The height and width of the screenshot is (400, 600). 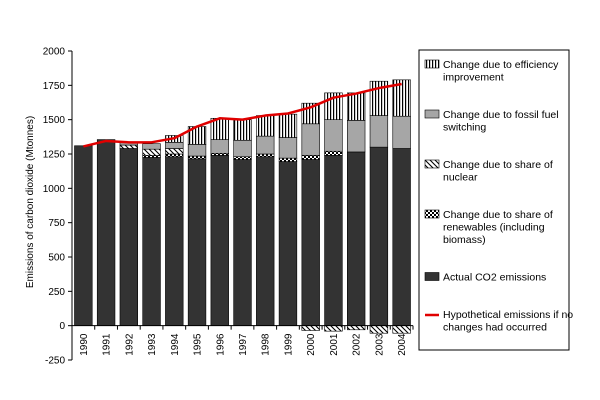 What do you see at coordinates (219, 154) in the screenshot?
I see `bar-segment-1996-s1` at bounding box center [219, 154].